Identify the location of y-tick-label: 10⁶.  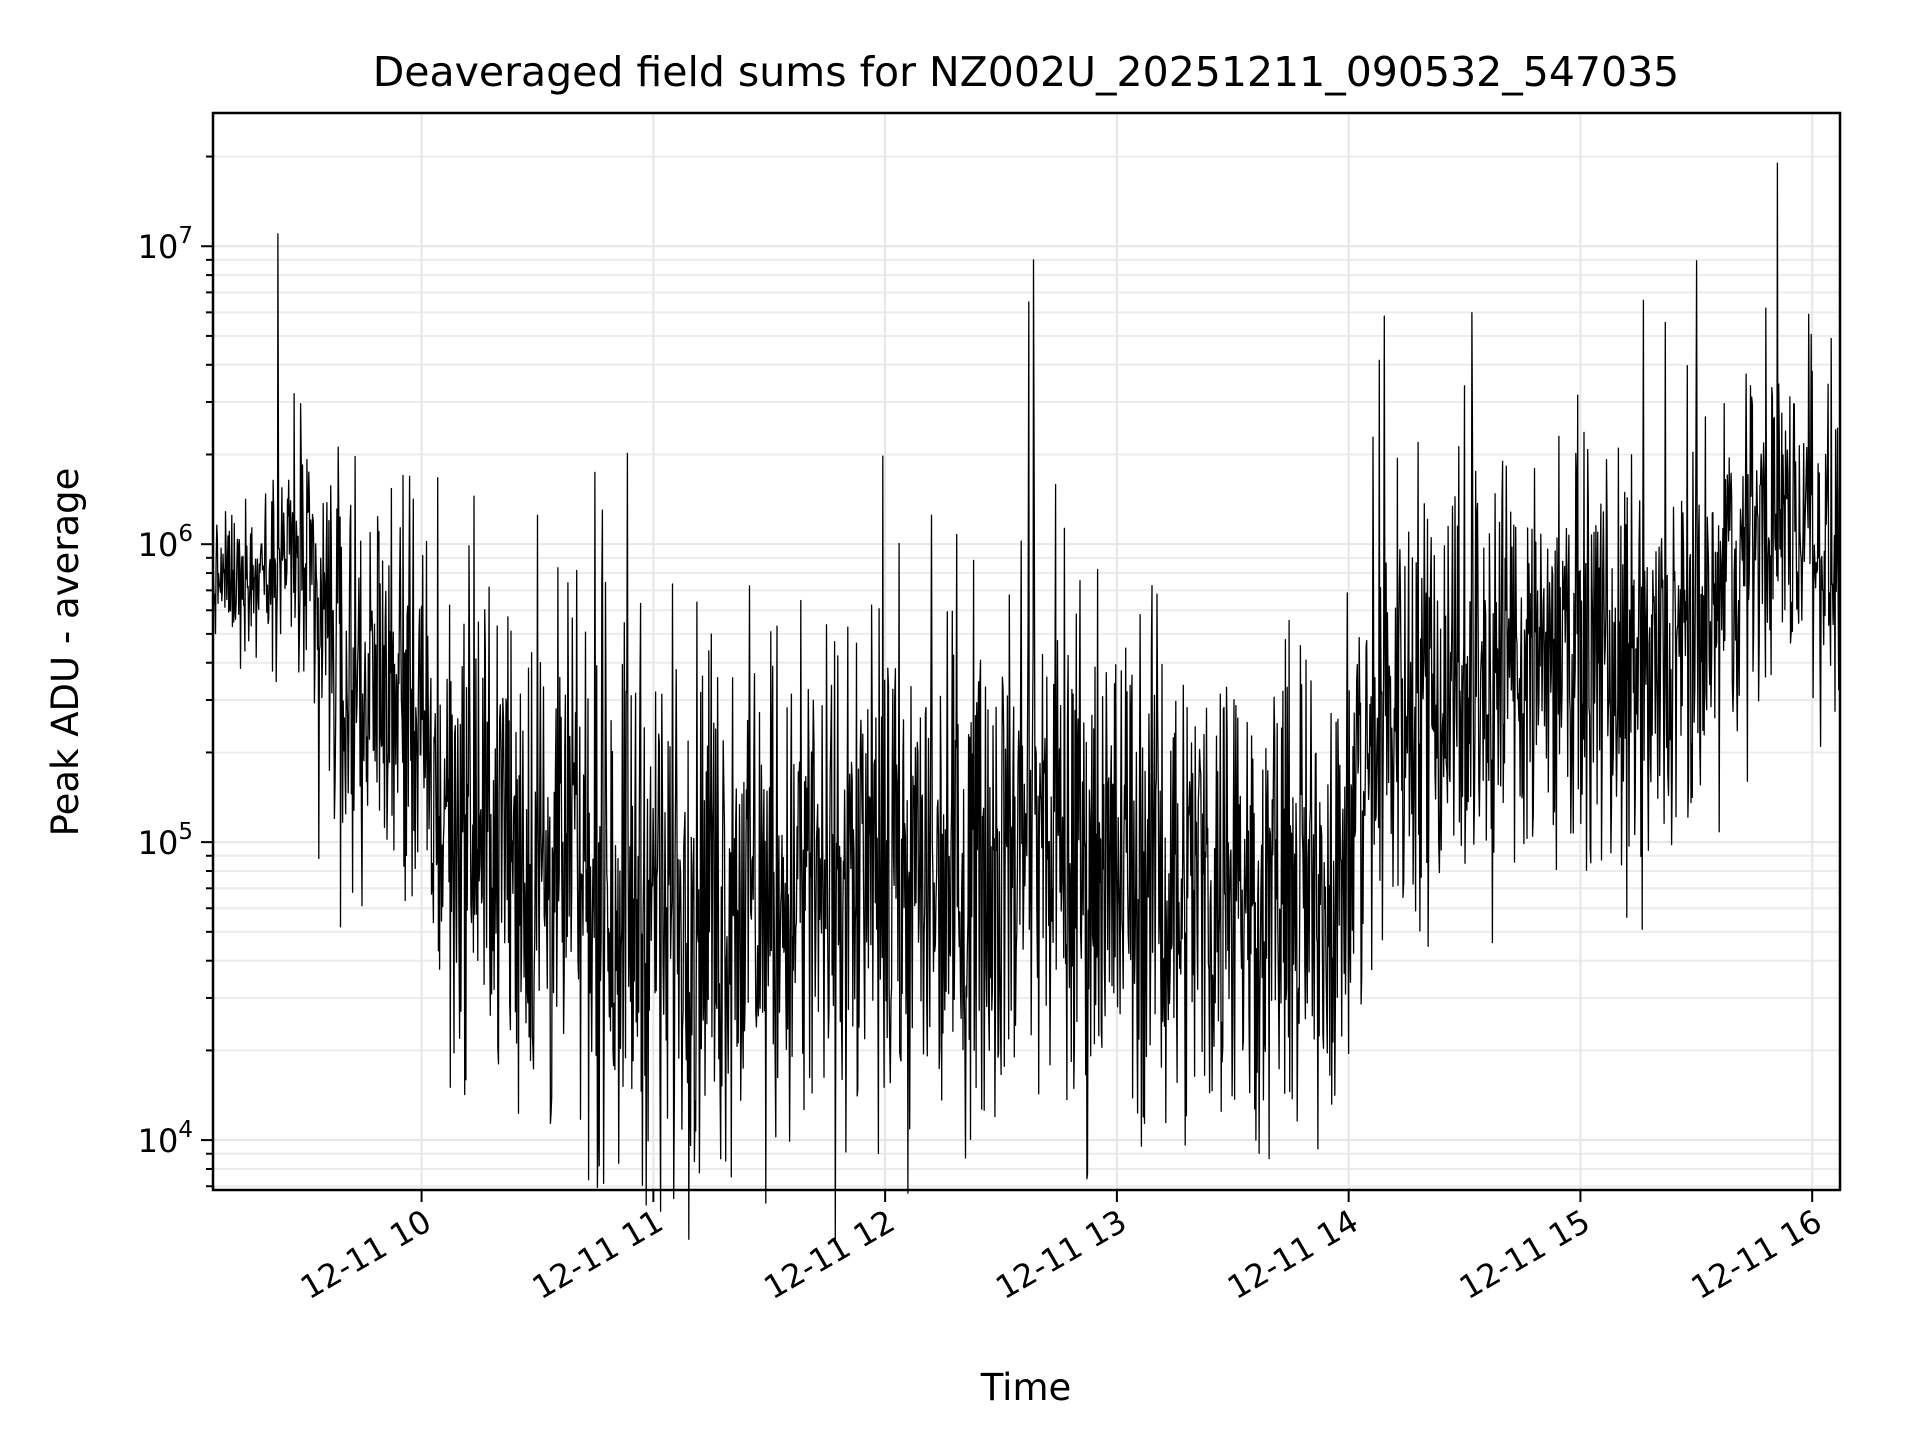
(165, 542).